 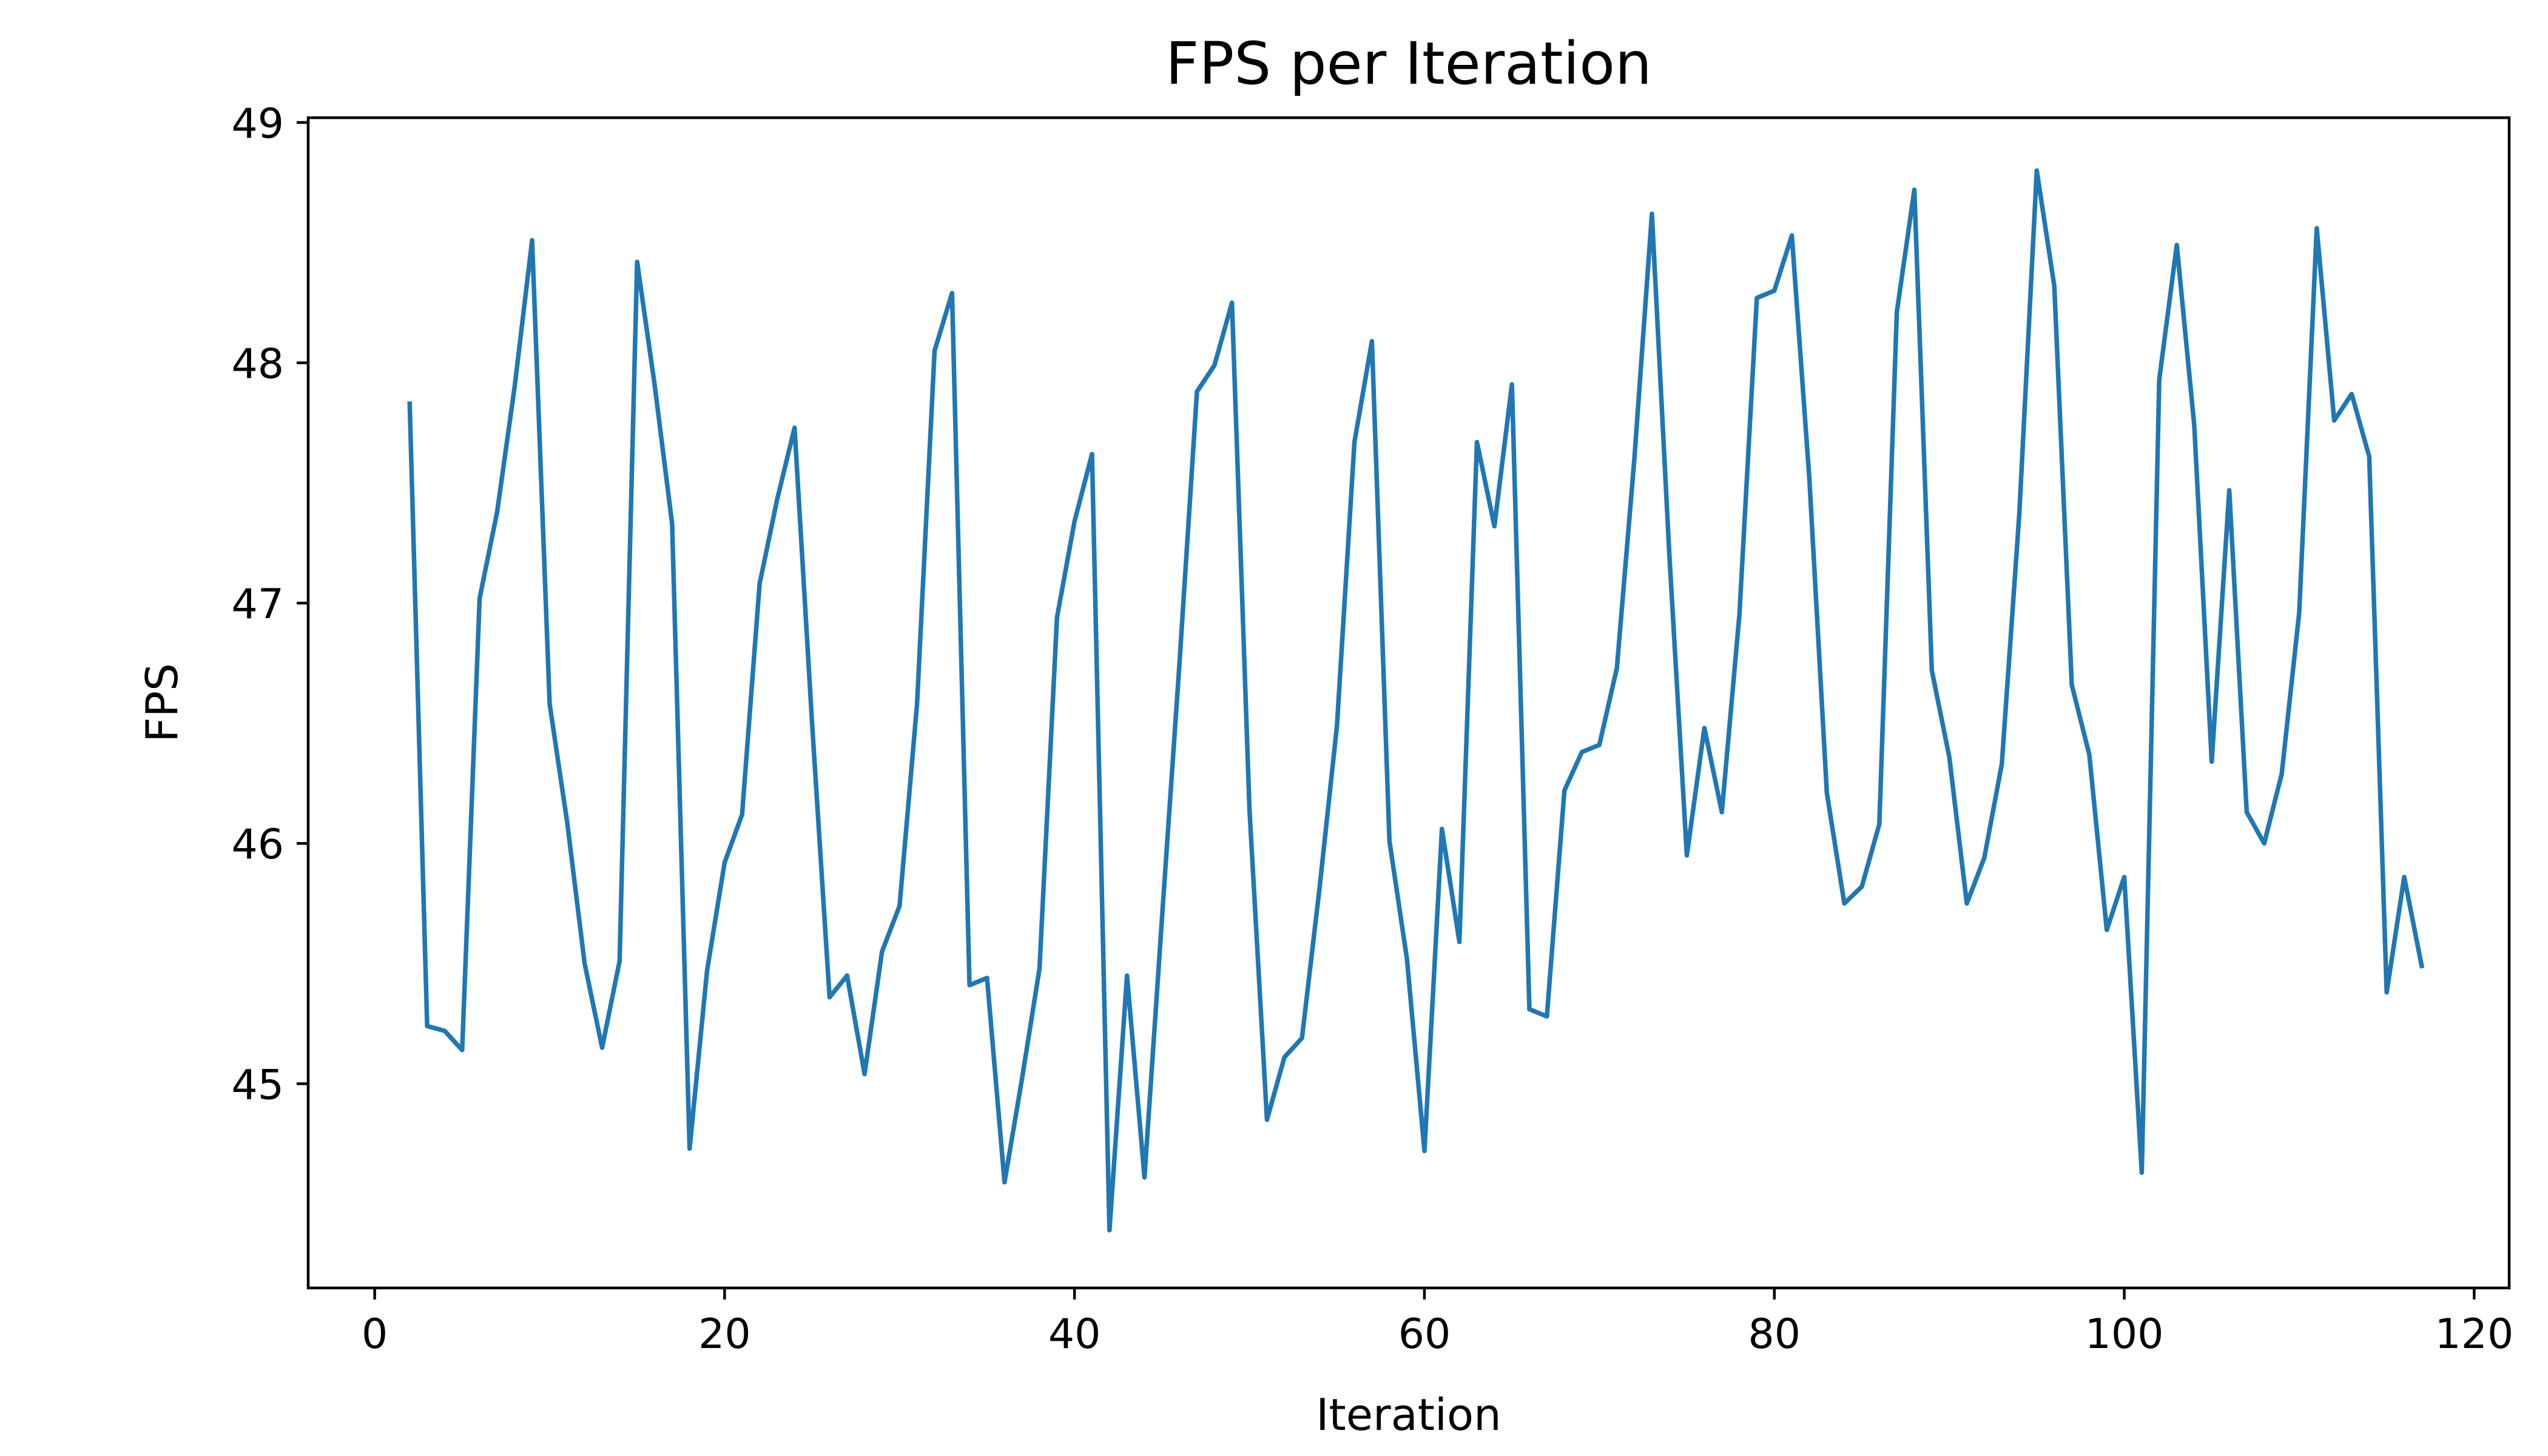 What do you see at coordinates (1074, 1334) in the screenshot?
I see `x-tick-label: 40` at bounding box center [1074, 1334].